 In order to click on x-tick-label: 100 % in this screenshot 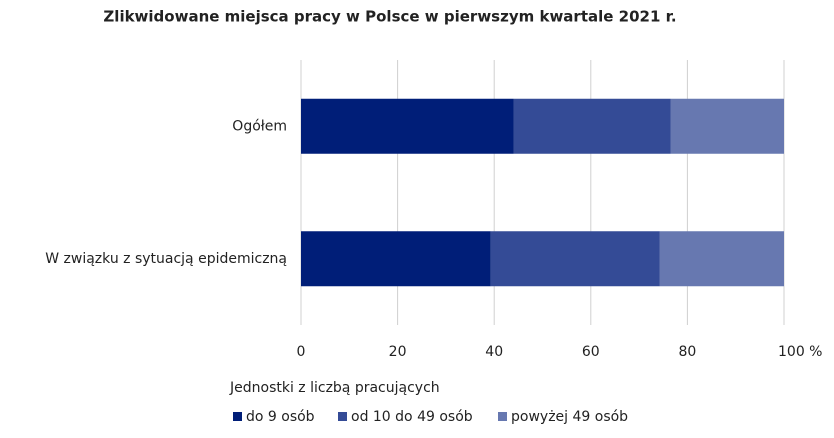, I will do `click(800, 352)`.